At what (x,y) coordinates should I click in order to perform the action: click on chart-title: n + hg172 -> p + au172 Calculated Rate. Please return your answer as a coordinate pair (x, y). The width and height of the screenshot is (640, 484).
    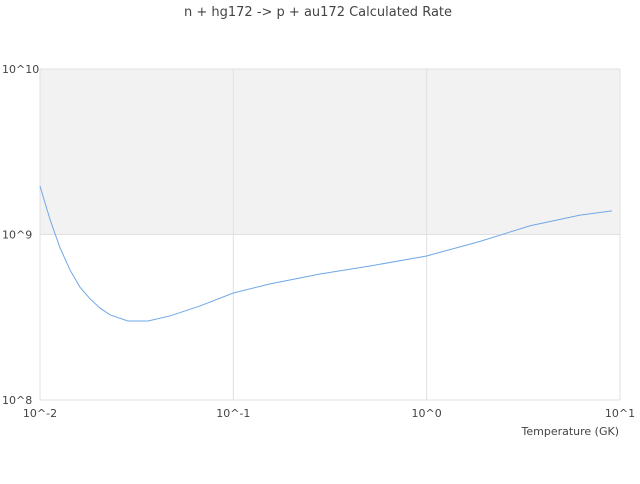
    Looking at the image, I should click on (318, 12).